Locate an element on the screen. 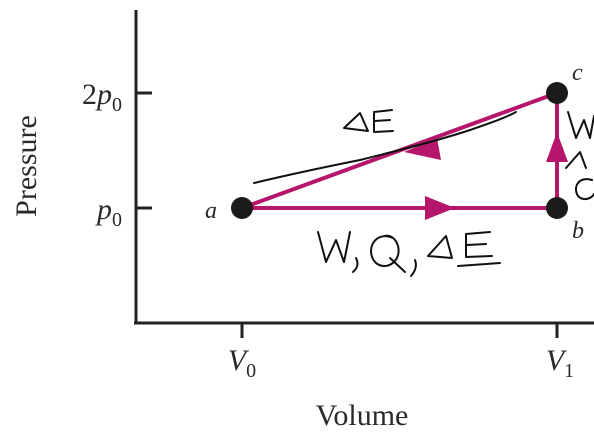 This screenshot has height=436, width=594. x-tick-label-v0: V0 is located at coordinates (242, 363).